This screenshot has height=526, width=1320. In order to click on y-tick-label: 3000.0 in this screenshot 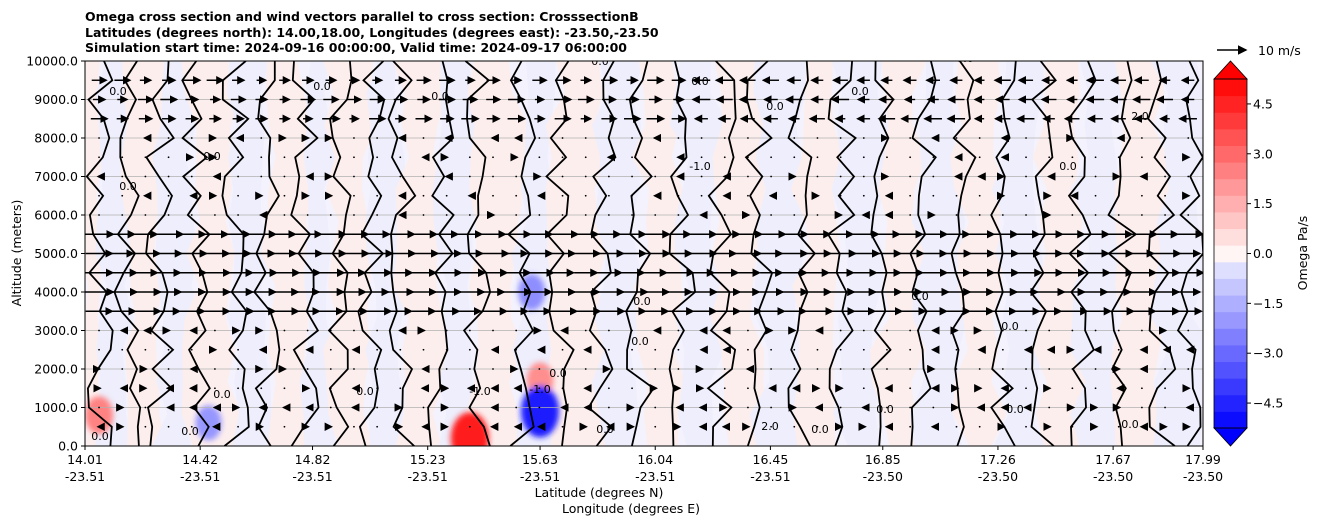, I will do `click(56, 330)`.